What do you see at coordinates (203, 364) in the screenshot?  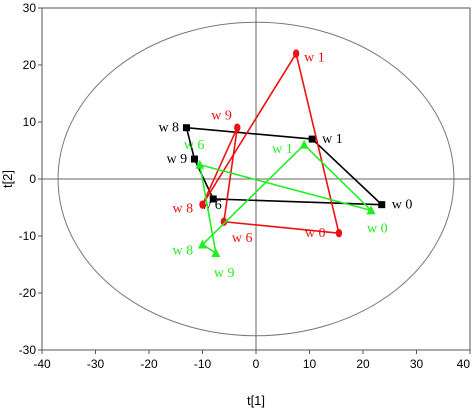 I see `x-tick-label: -10` at bounding box center [203, 364].